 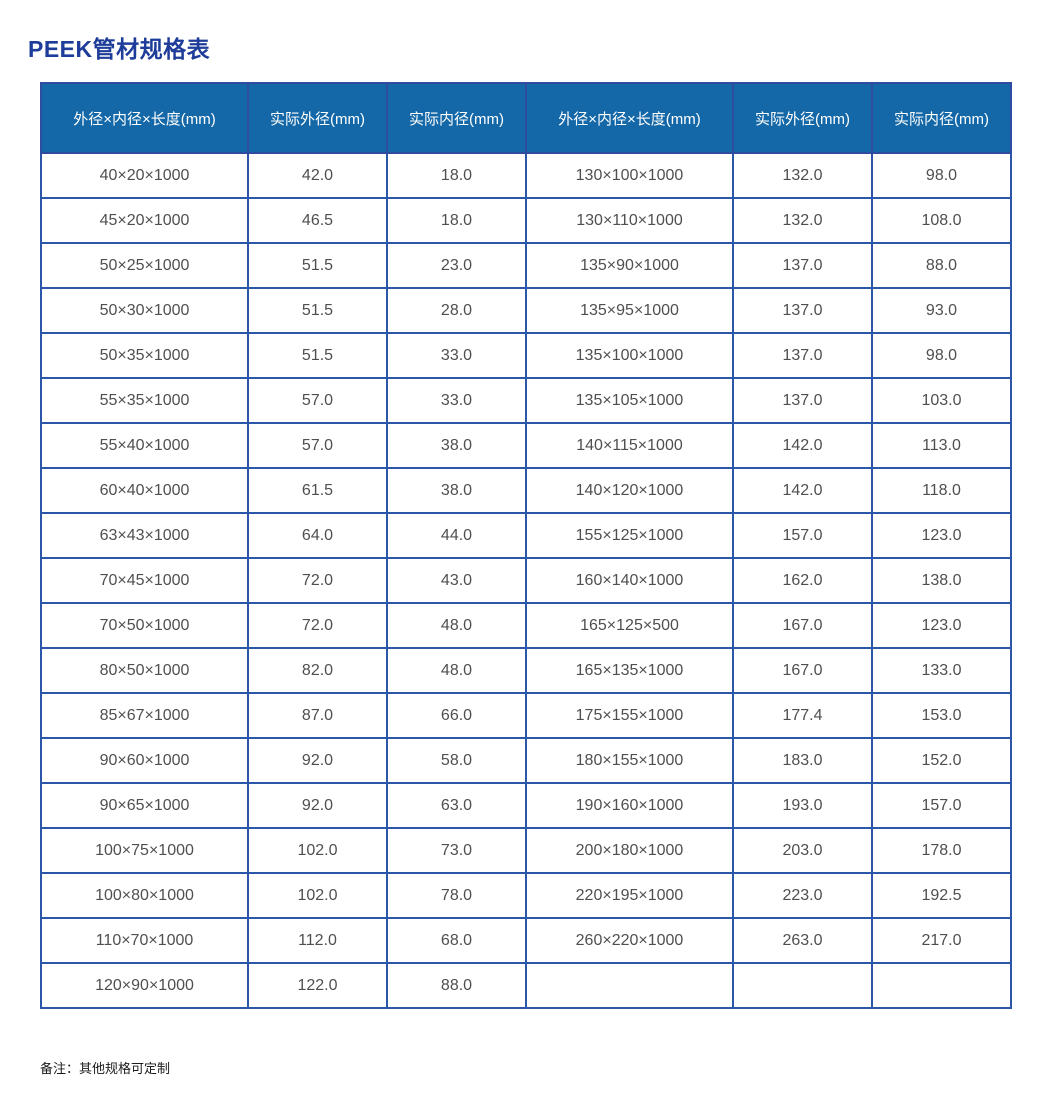 I want to click on spec-size-cell: 160×140×1000, so click(x=629, y=580).